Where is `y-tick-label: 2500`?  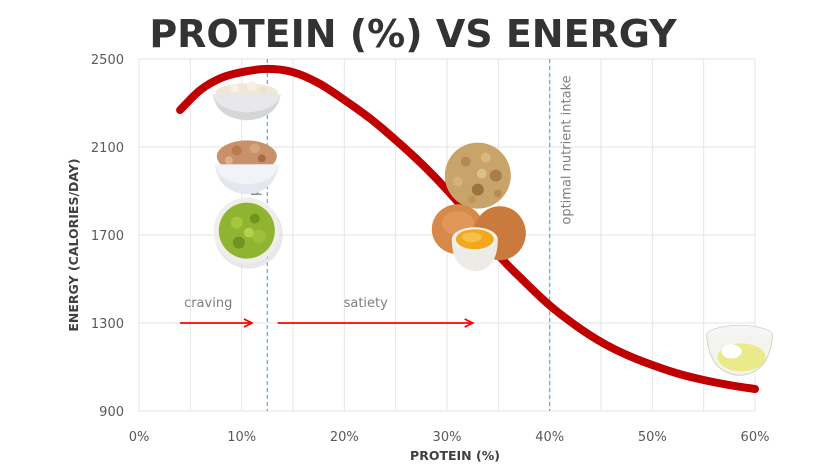 y-tick-label: 2500 is located at coordinates (107, 60).